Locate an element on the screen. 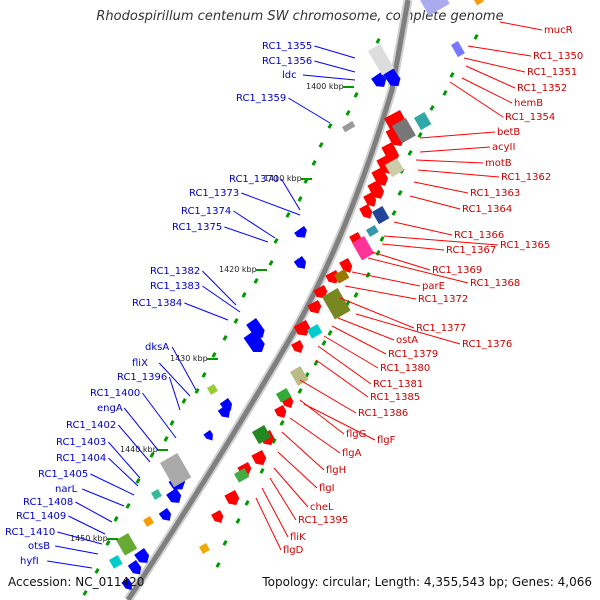 The width and height of the screenshot is (600, 600). gene-label-right: RC1_1366 is located at coordinates (479, 235).